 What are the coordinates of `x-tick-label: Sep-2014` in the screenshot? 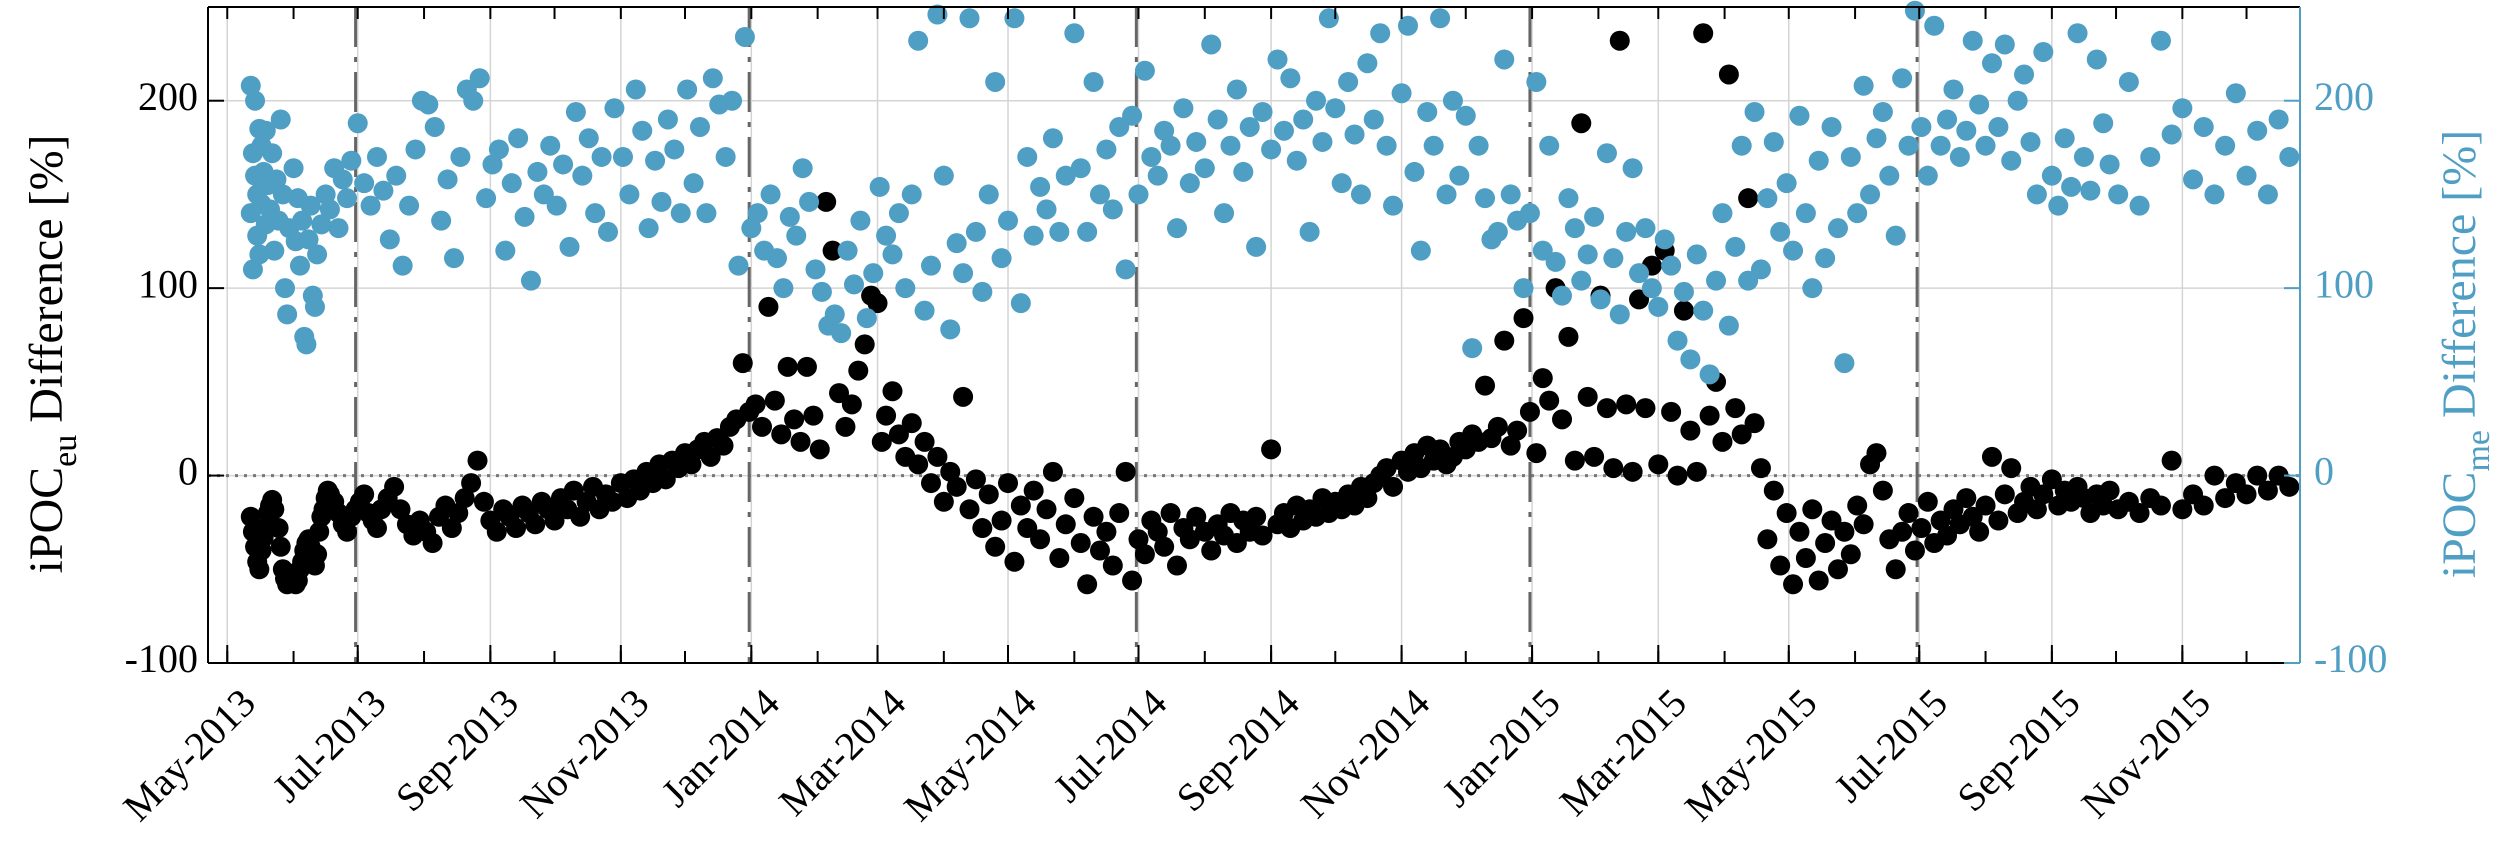 It's located at (1238, 750).